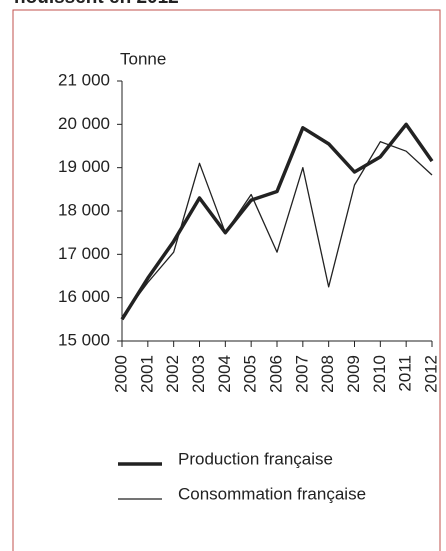 The height and width of the screenshot is (551, 446). What do you see at coordinates (272, 493) in the screenshot?
I see `legend-label: Consommation française` at bounding box center [272, 493].